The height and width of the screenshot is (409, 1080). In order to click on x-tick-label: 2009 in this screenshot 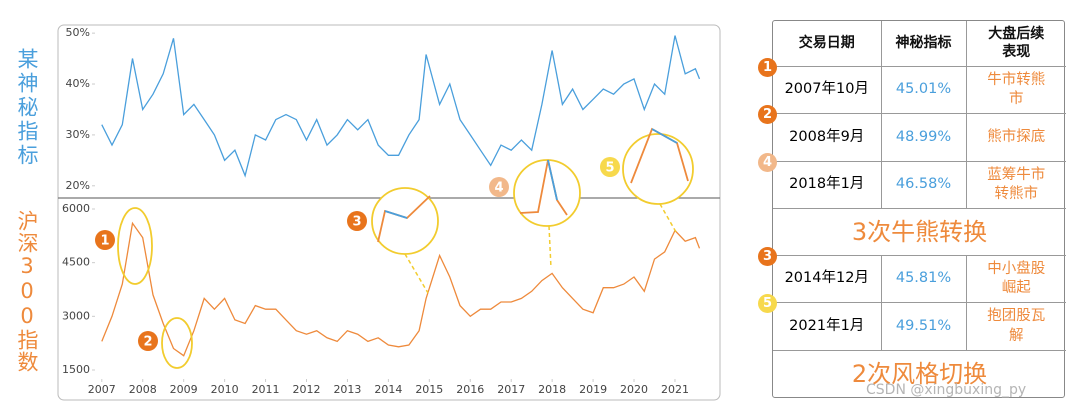, I will do `click(184, 389)`.